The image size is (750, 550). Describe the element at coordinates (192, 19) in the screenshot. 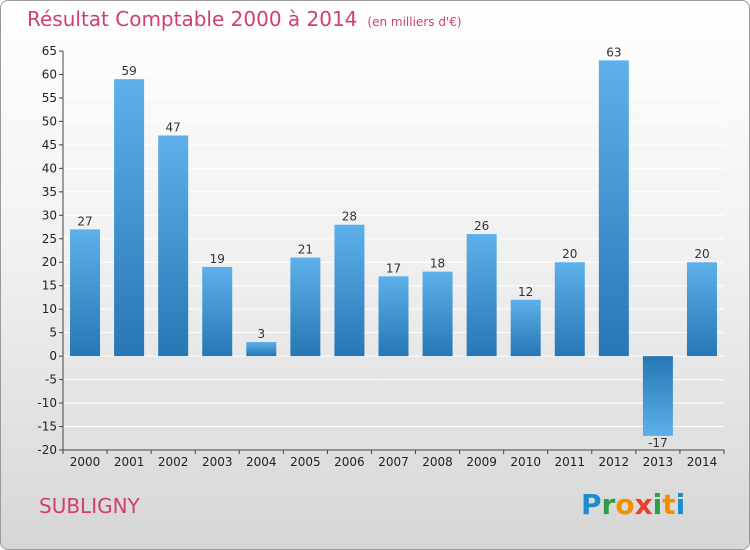

I see `chart-title-text: Résultat Comptable 2000 à 2014` at that location.